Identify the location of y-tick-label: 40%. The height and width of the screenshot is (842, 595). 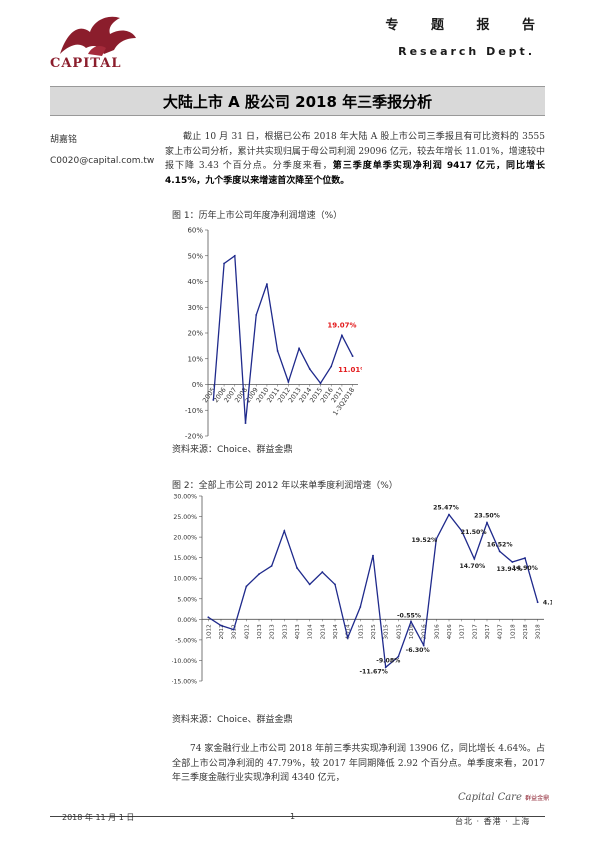
(195, 282).